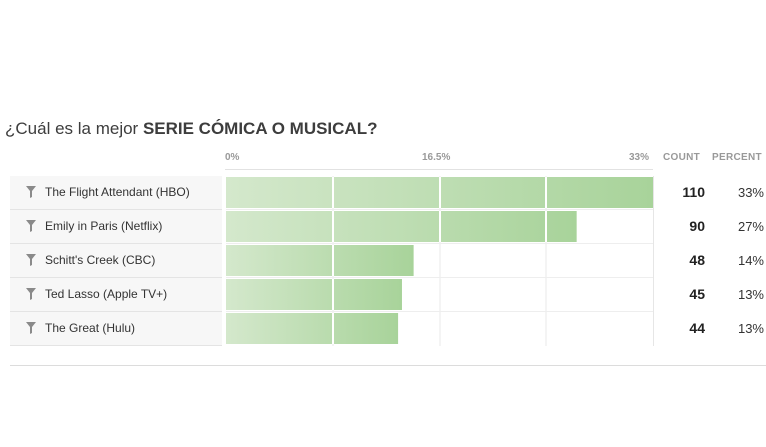  Describe the element at coordinates (653, 261) in the screenshot. I see `column-divider` at that location.